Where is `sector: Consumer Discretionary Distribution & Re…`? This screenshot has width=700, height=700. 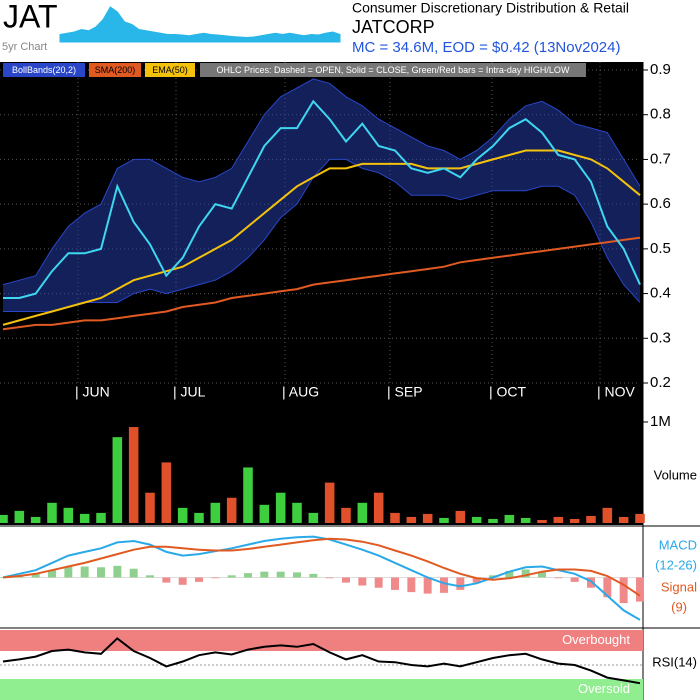 sector: Consumer Discretionary Distribution & Re… is located at coordinates (490, 8).